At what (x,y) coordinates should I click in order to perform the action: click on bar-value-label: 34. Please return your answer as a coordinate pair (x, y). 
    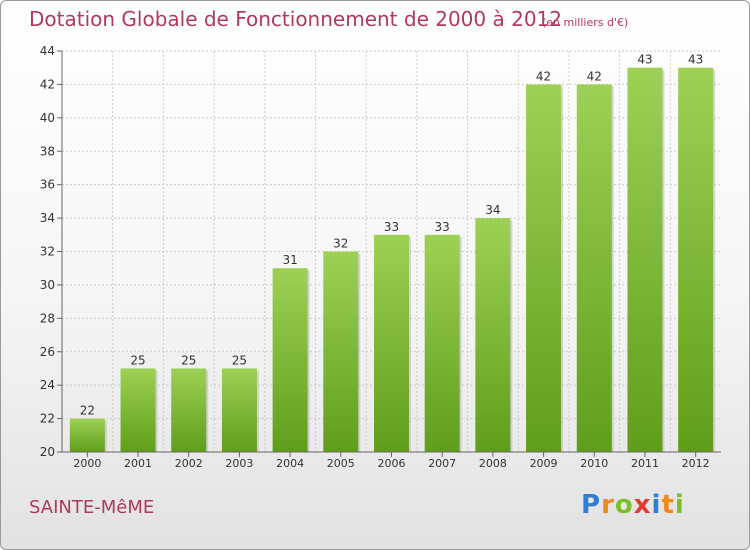
    Looking at the image, I should click on (492, 210).